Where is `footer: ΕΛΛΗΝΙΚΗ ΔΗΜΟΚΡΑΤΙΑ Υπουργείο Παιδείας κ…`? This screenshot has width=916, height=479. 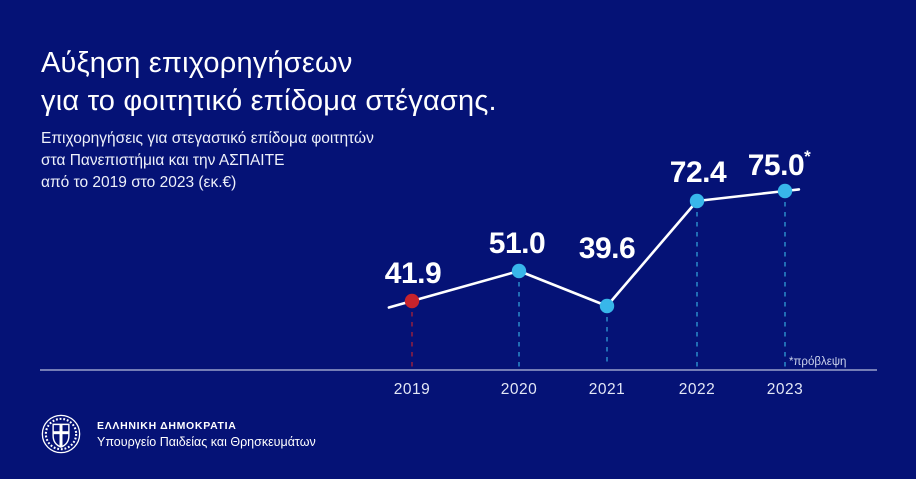
footer: ΕΛΛΗΝΙΚΗ ΔΗΜΟΚΡΑΤΙΑ Υπουργείο Παιδείας κ… is located at coordinates (178, 434).